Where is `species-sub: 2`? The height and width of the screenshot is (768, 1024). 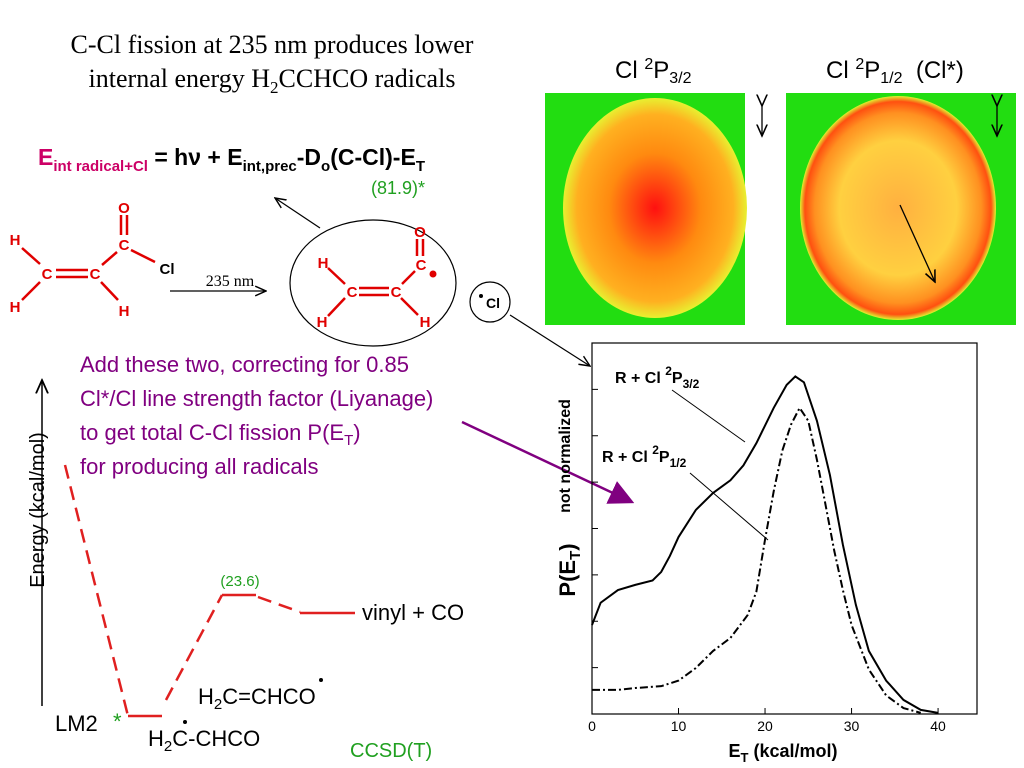 species-sub: 2 is located at coordinates (218, 704).